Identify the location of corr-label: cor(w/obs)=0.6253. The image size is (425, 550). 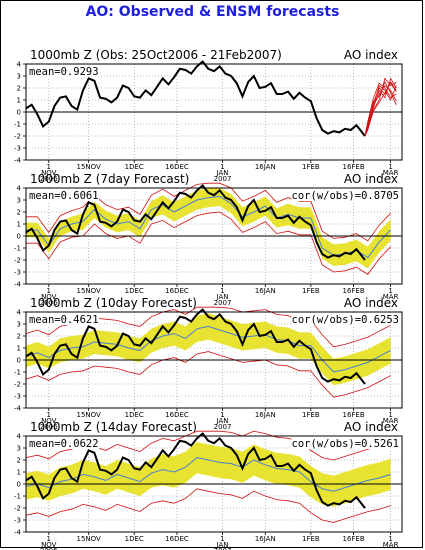
(345, 320).